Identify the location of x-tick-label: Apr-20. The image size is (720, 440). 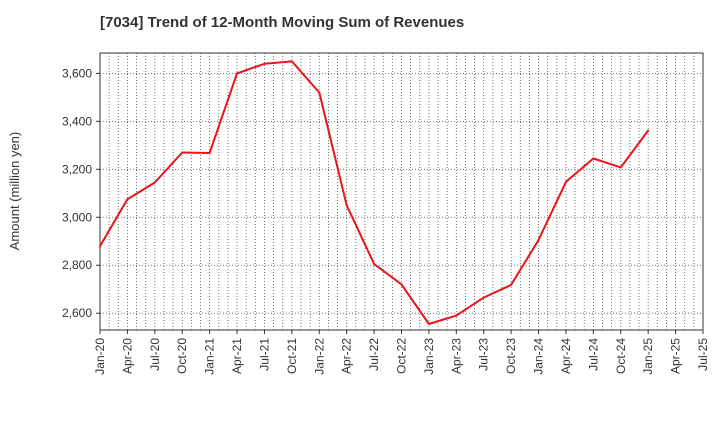
(127, 356).